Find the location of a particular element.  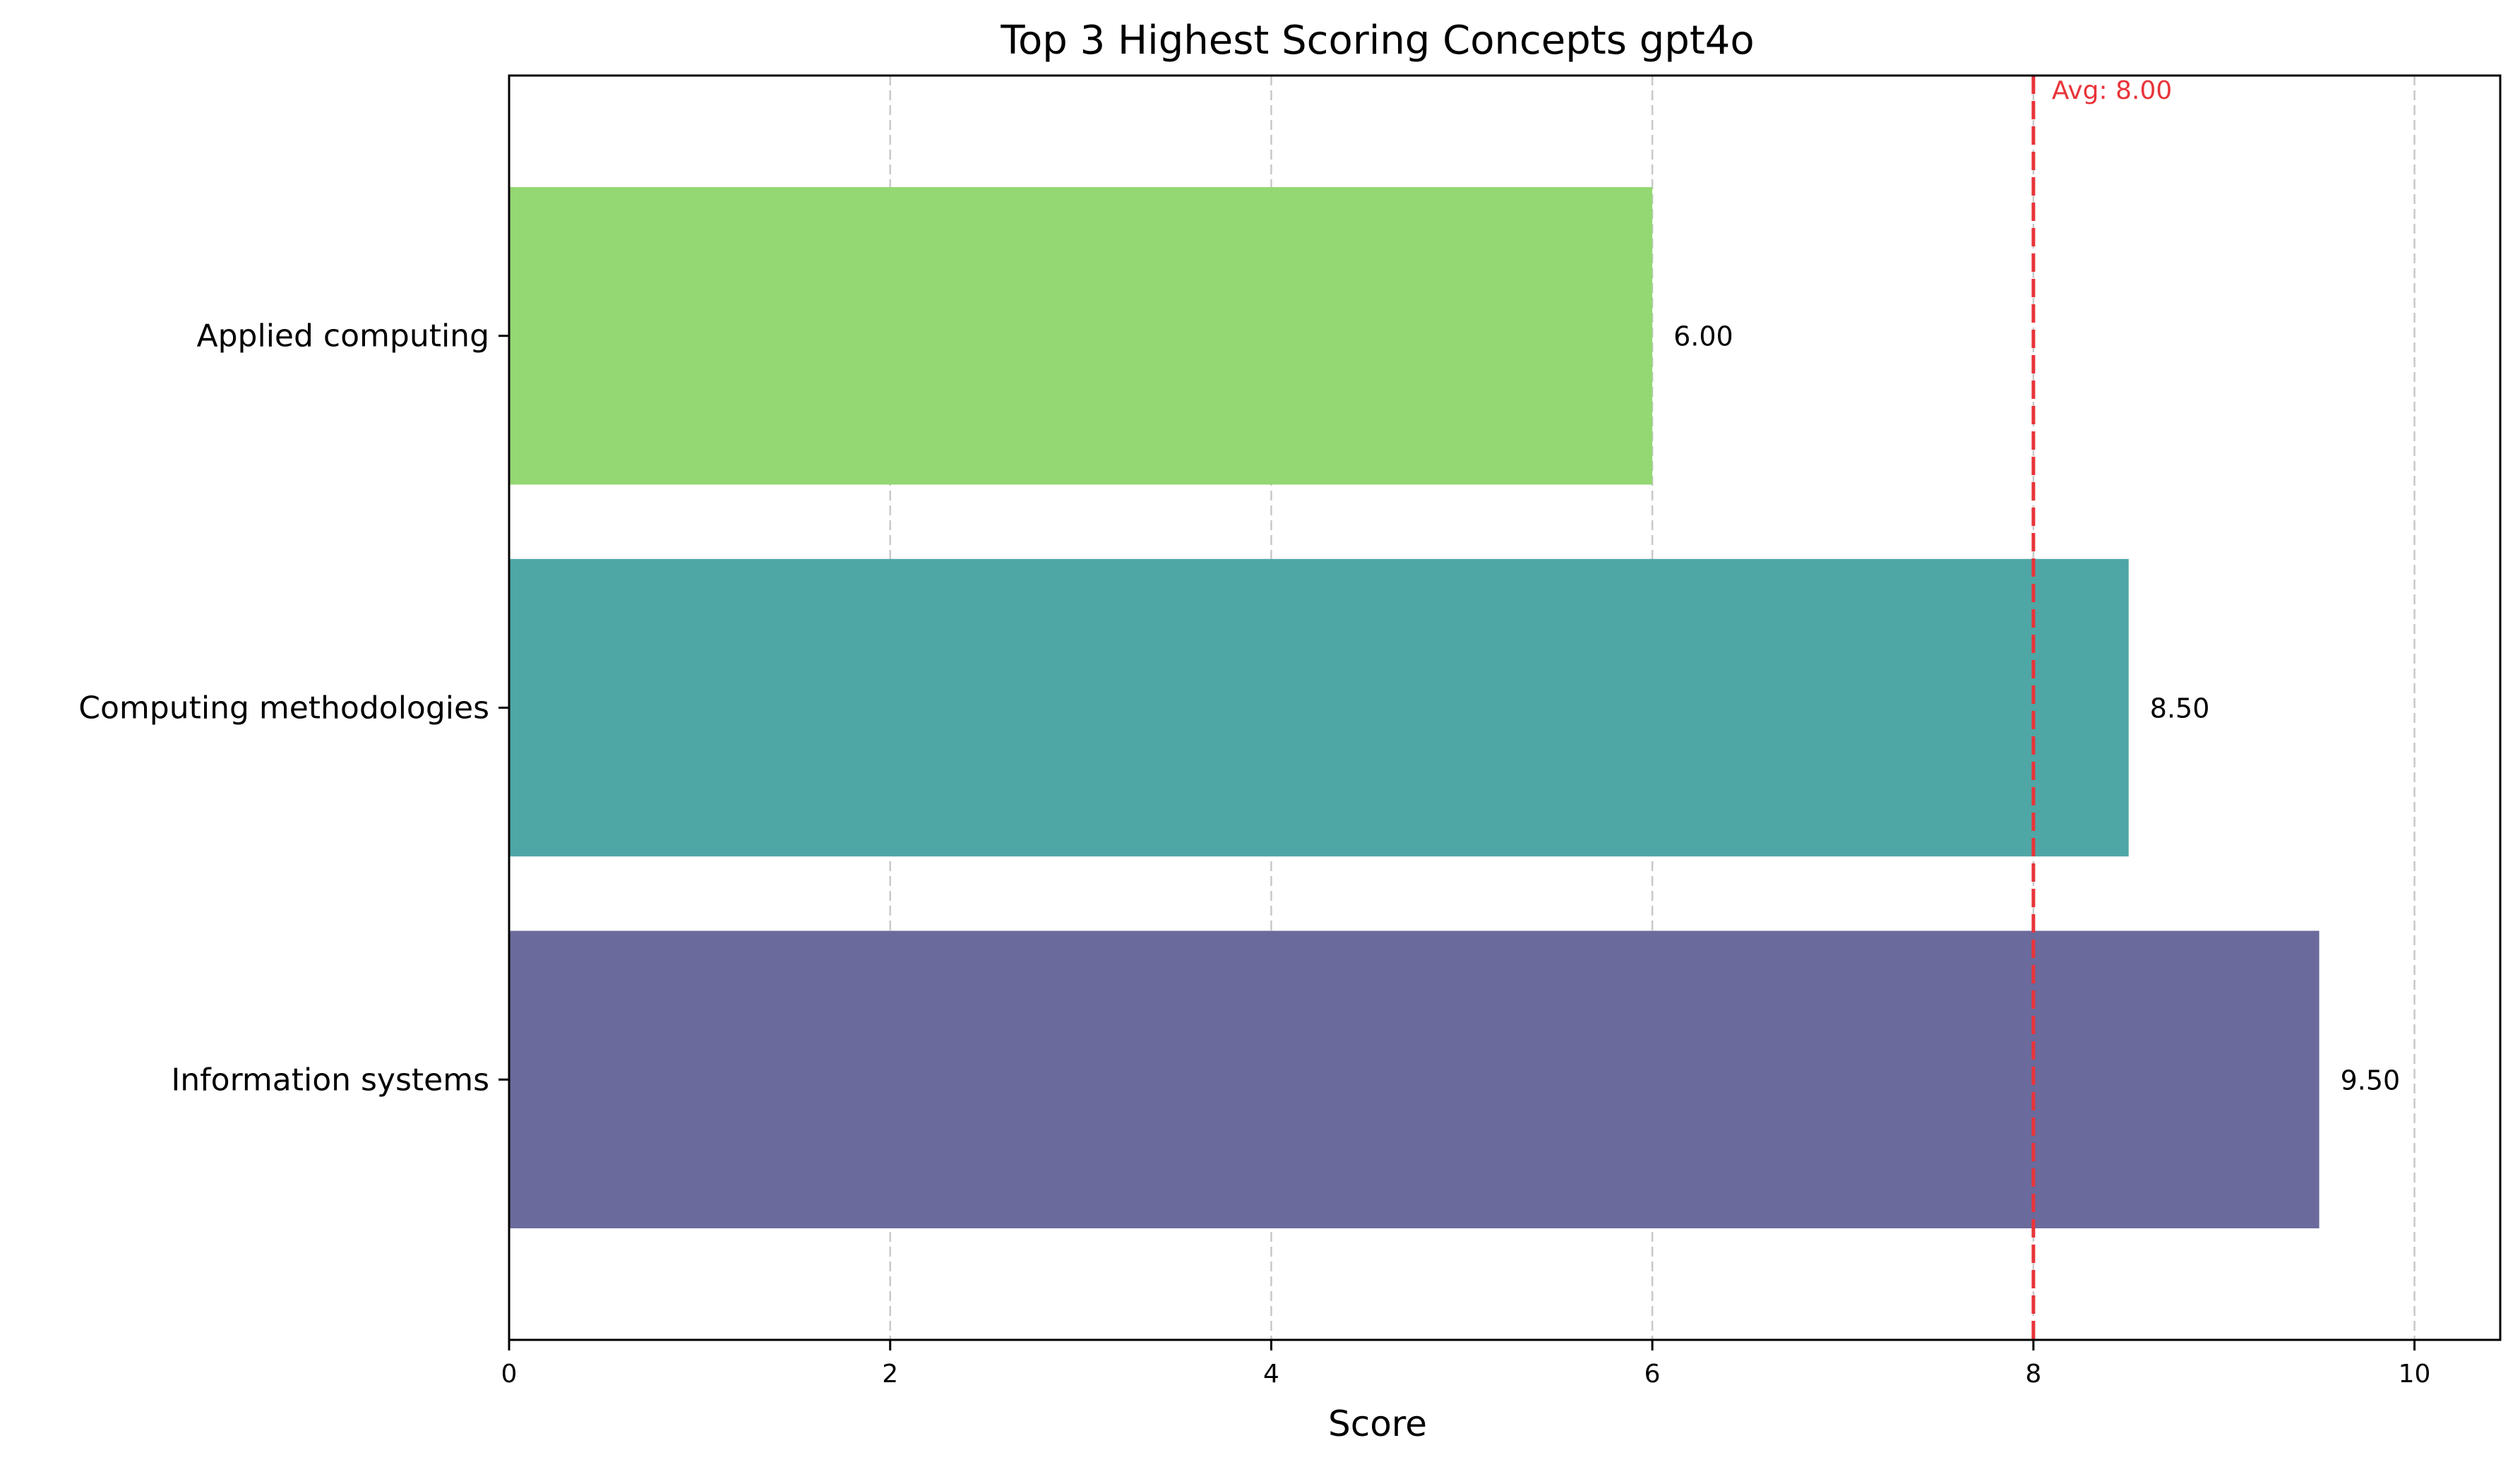

bar-value-label: 6.00 is located at coordinates (1703, 336).